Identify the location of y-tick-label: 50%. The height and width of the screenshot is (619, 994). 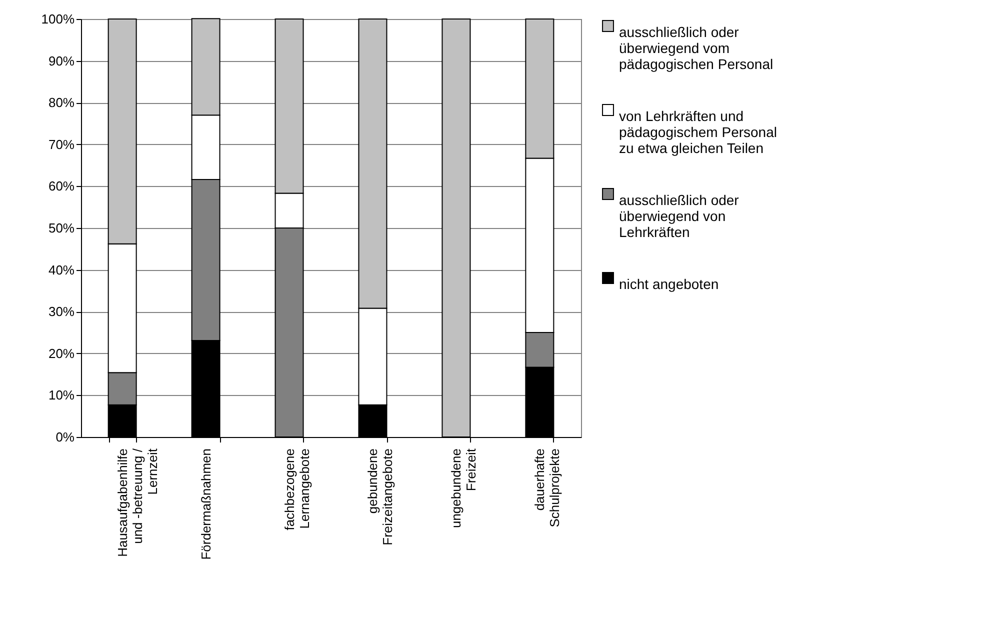
(61, 228).